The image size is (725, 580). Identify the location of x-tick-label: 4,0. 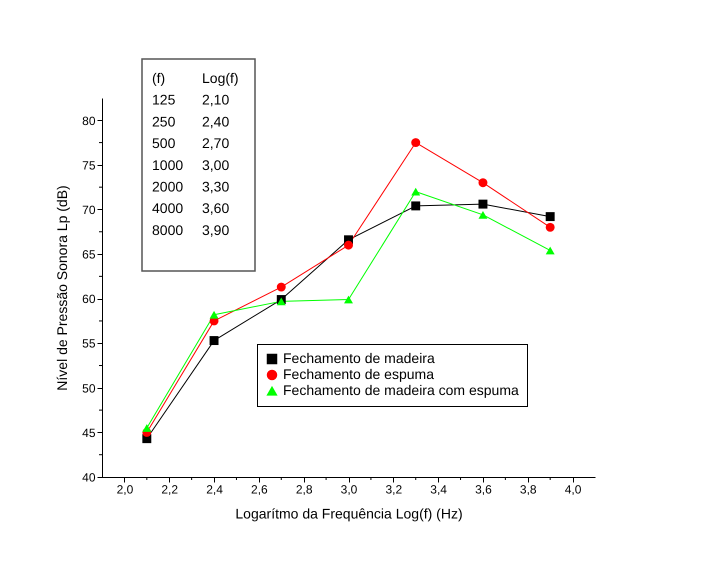
(573, 489).